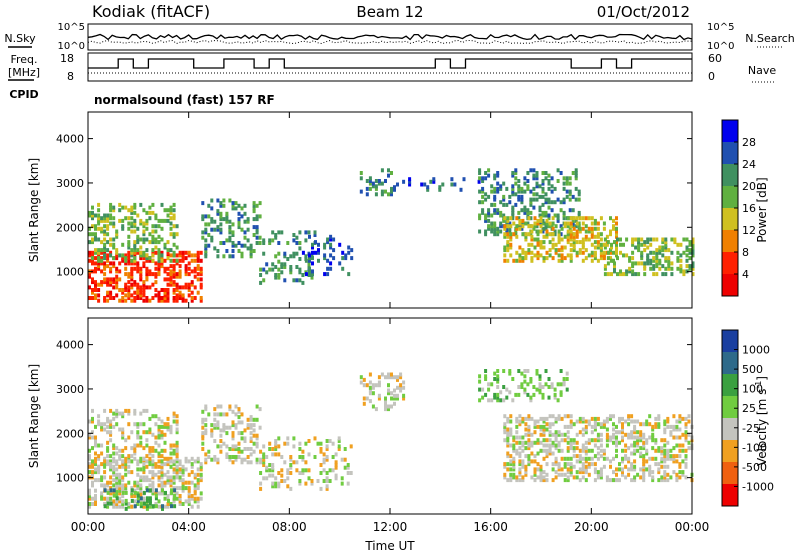 The width and height of the screenshot is (800, 554). I want to click on nsky-label: N.Sky, so click(20, 38).